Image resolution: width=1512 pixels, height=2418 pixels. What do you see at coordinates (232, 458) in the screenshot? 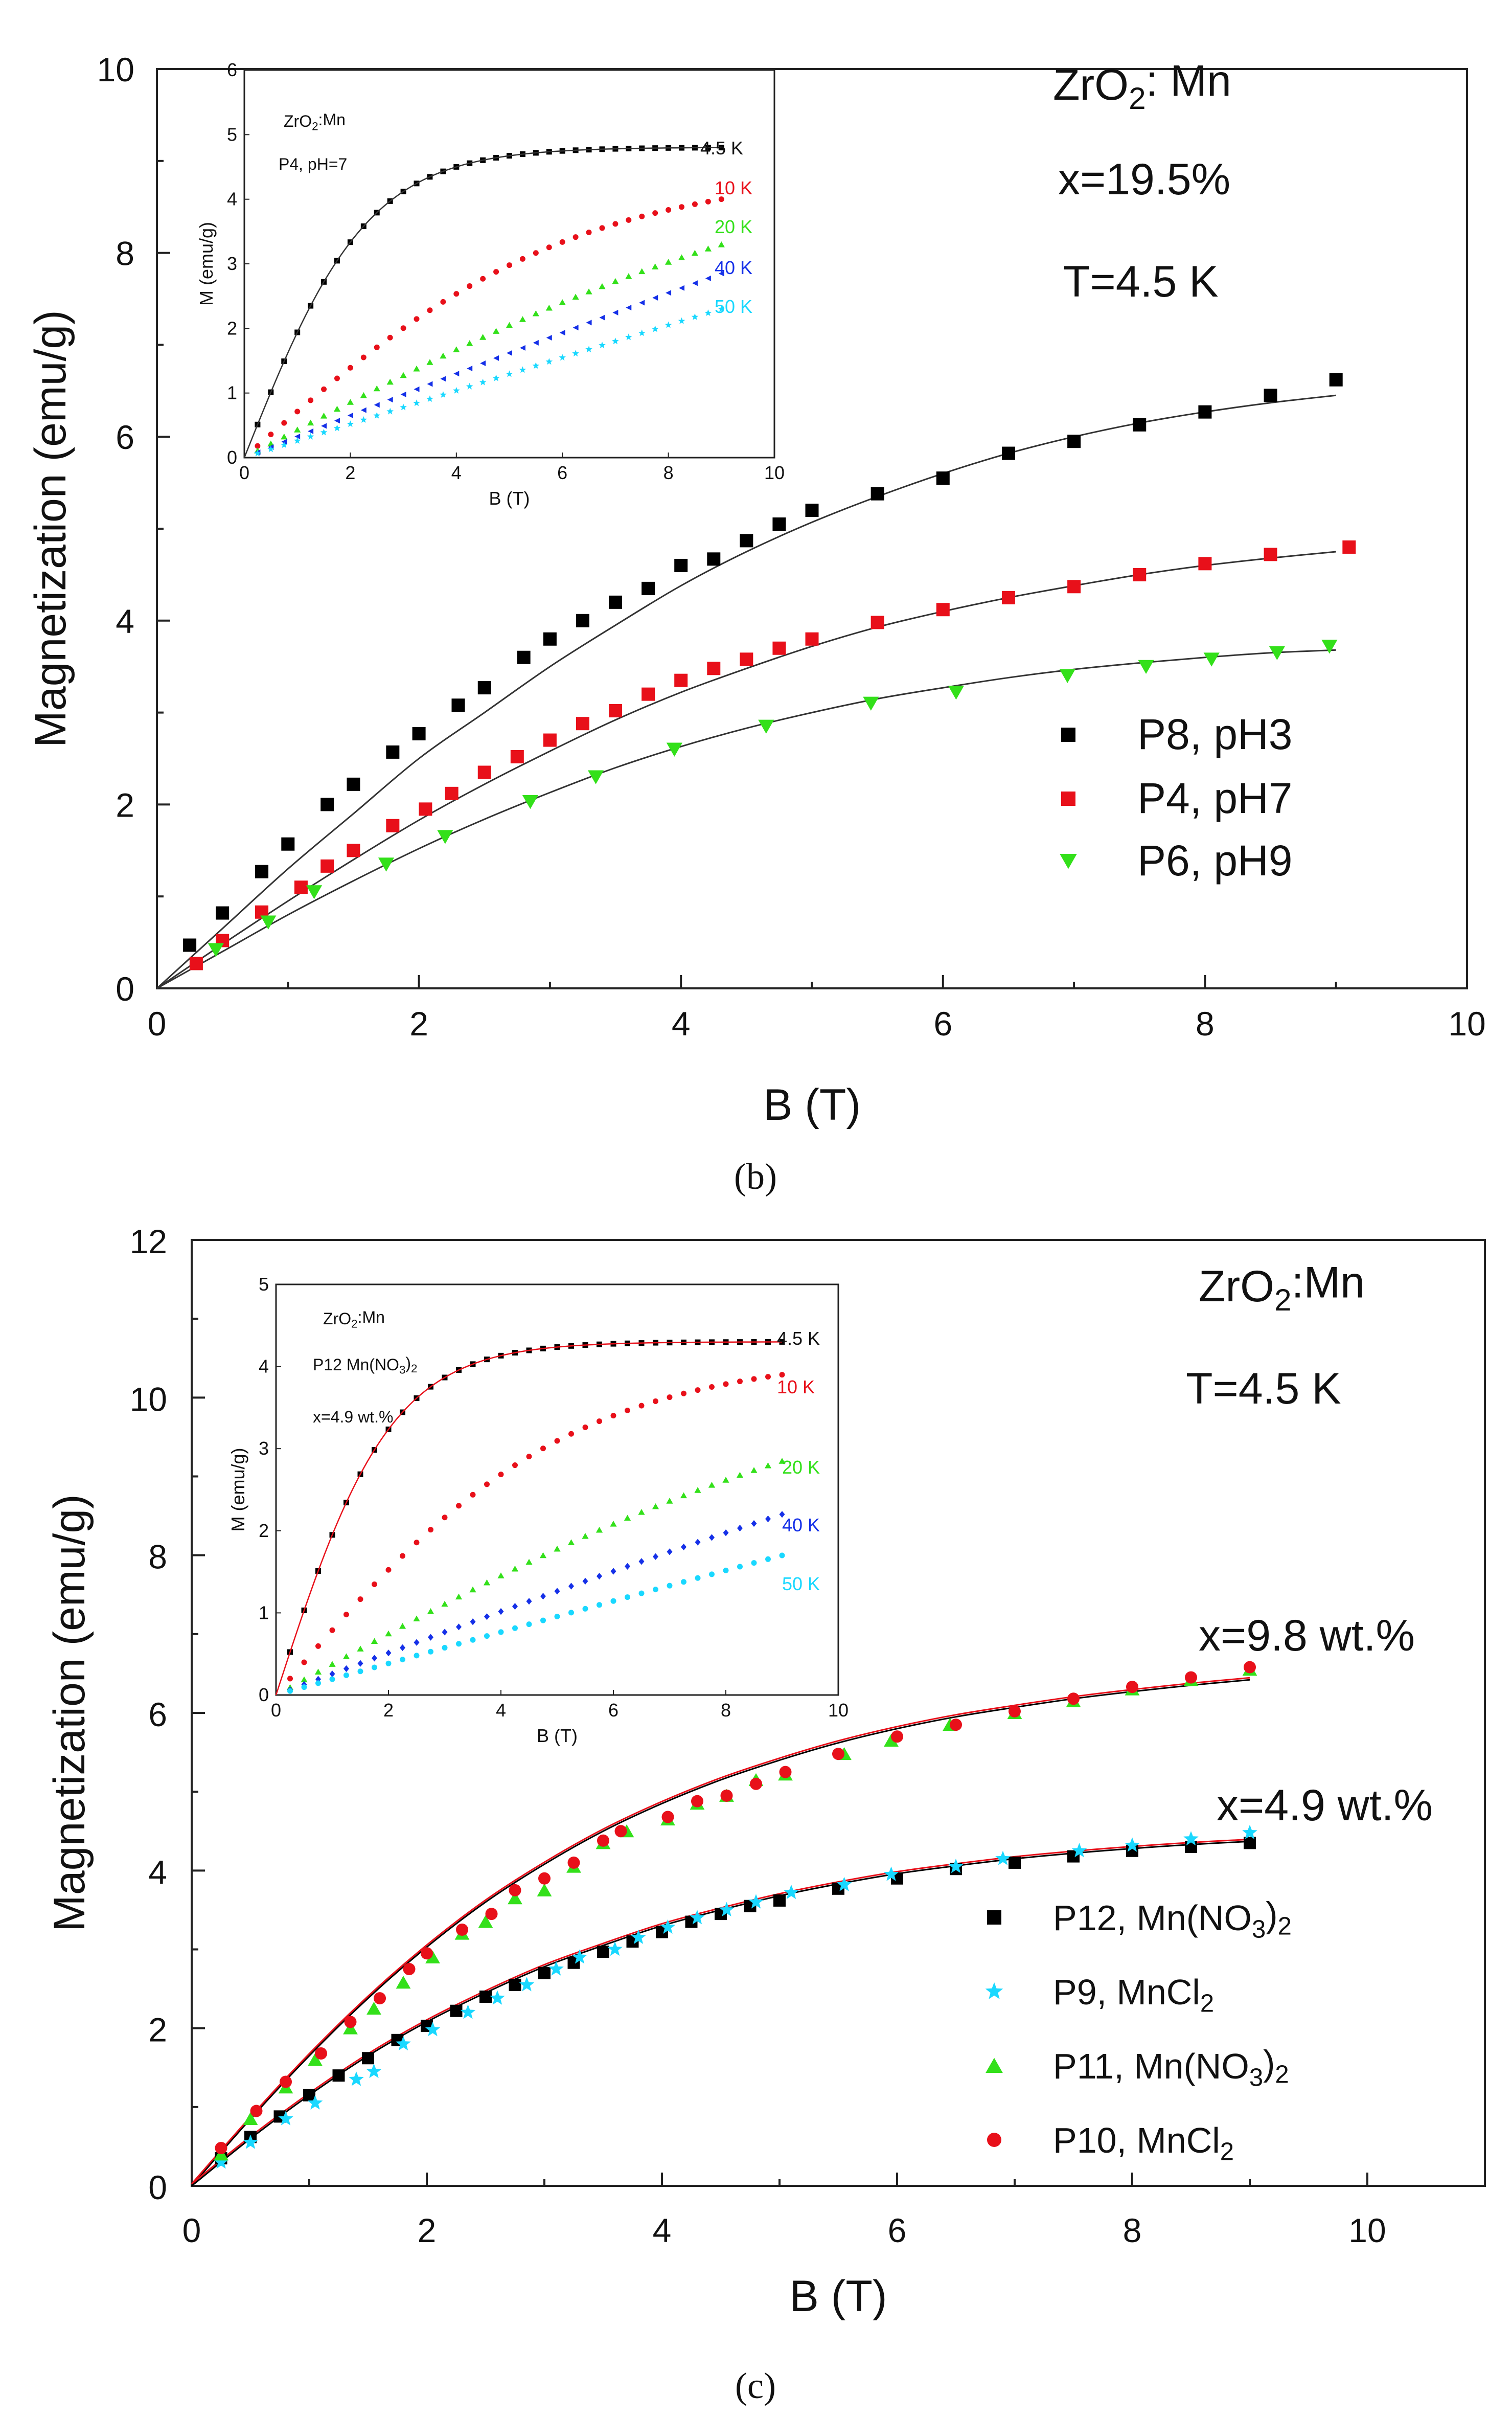
I see `b-inset-y-tick-label: 0` at bounding box center [232, 458].